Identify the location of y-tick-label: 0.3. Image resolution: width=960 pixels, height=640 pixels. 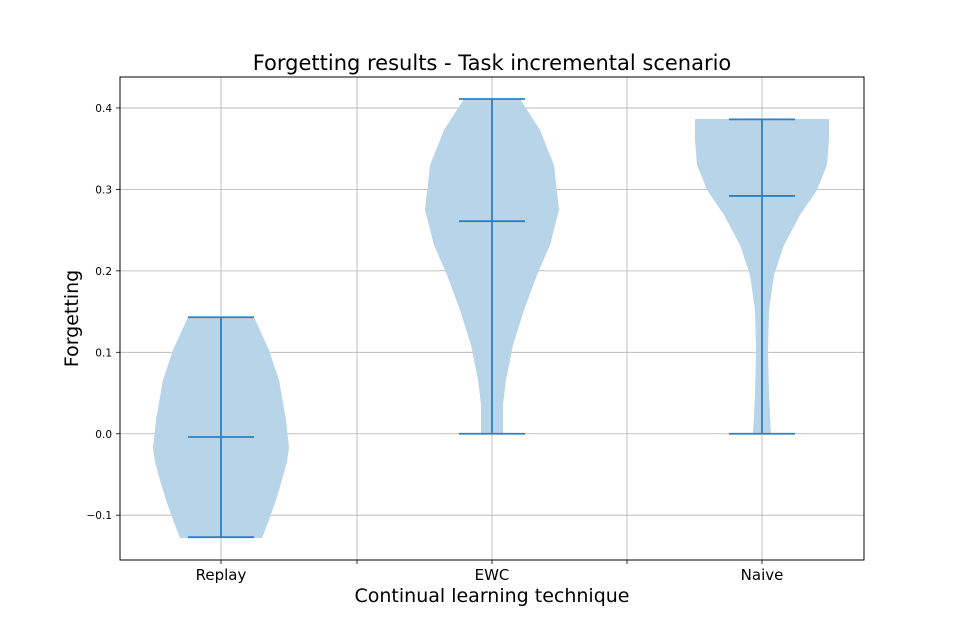
(103, 190).